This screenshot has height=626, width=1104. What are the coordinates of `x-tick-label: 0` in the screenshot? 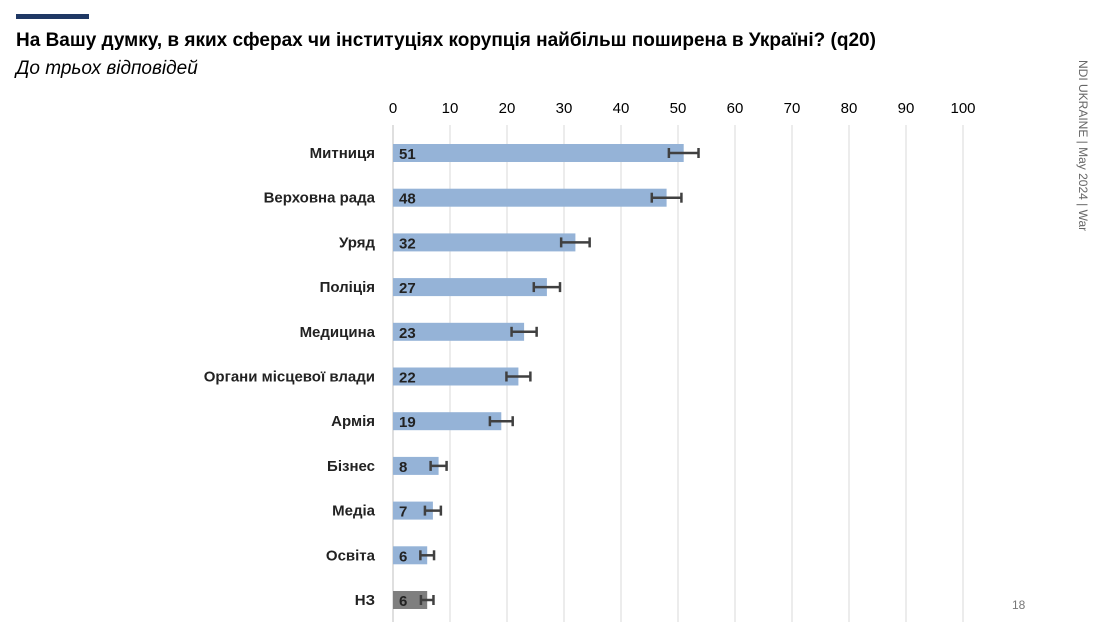 It's located at (393, 108).